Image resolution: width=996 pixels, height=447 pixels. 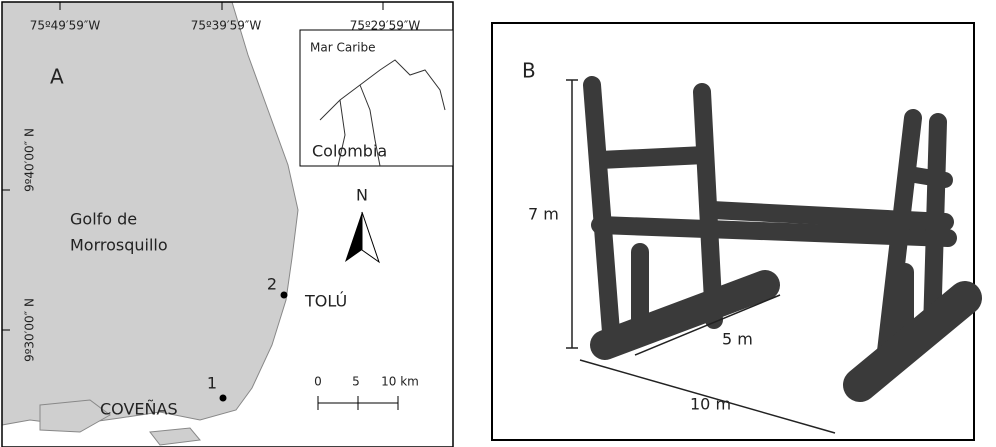 What do you see at coordinates (65, 26) in the screenshot?
I see `lon-label: 75º49′59″W` at bounding box center [65, 26].